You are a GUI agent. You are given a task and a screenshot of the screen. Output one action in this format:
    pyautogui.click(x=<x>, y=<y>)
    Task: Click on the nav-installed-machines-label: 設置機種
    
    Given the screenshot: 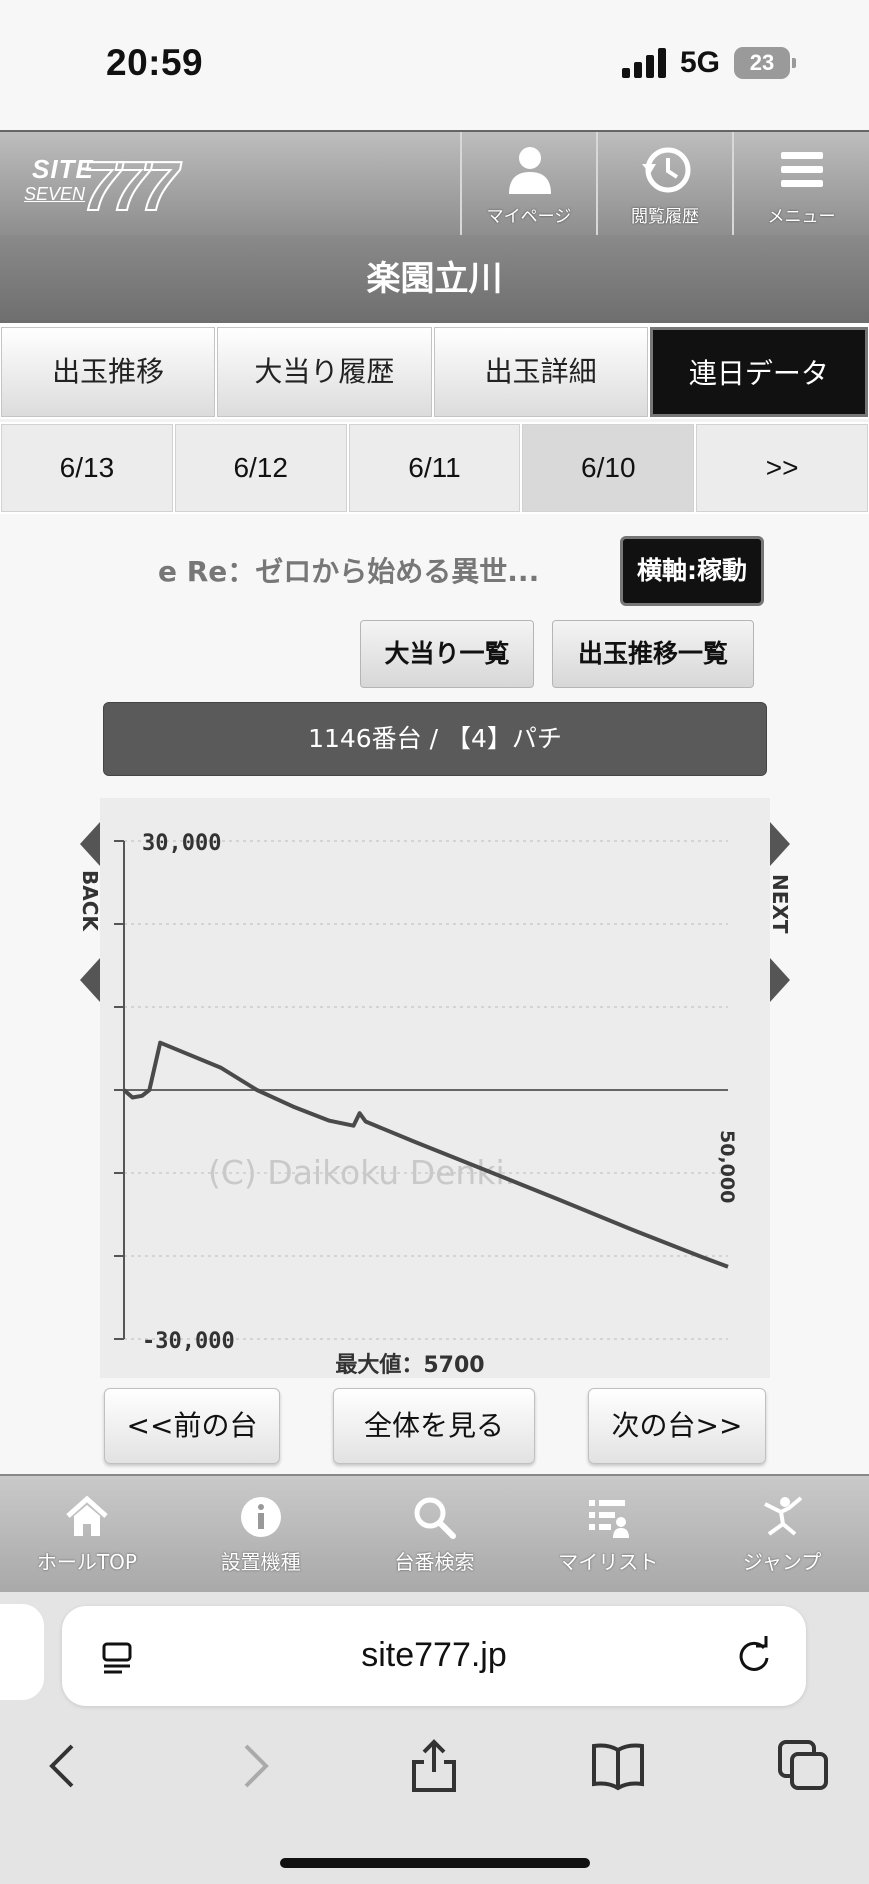 What is the action you would take?
    pyautogui.click(x=260, y=1562)
    